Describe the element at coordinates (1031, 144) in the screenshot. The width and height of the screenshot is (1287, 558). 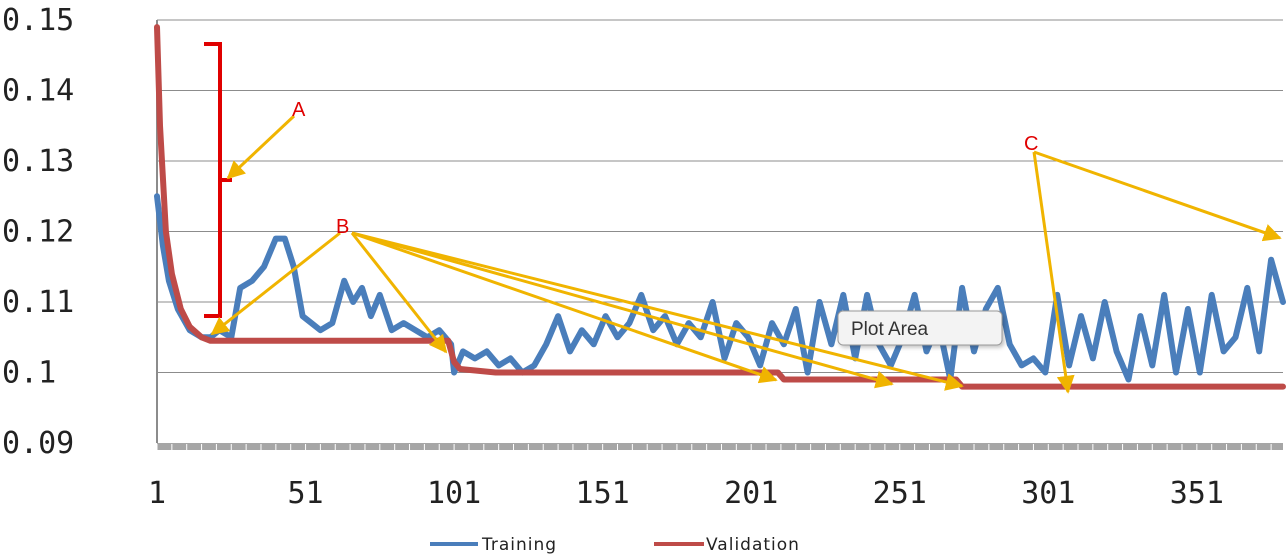
I see `annotation-label-c: C` at that location.